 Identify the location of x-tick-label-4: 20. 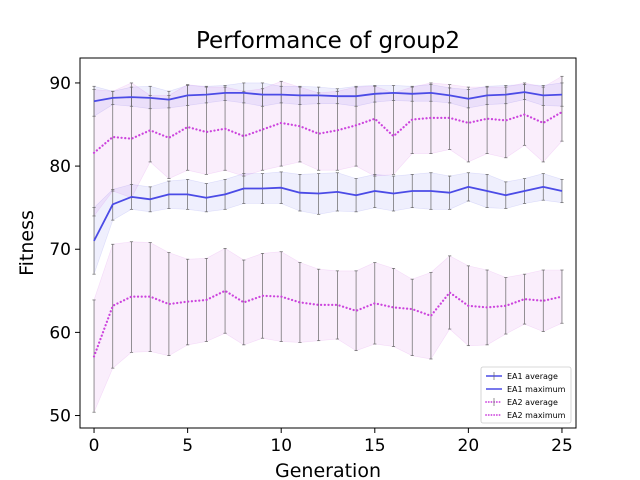
(469, 446).